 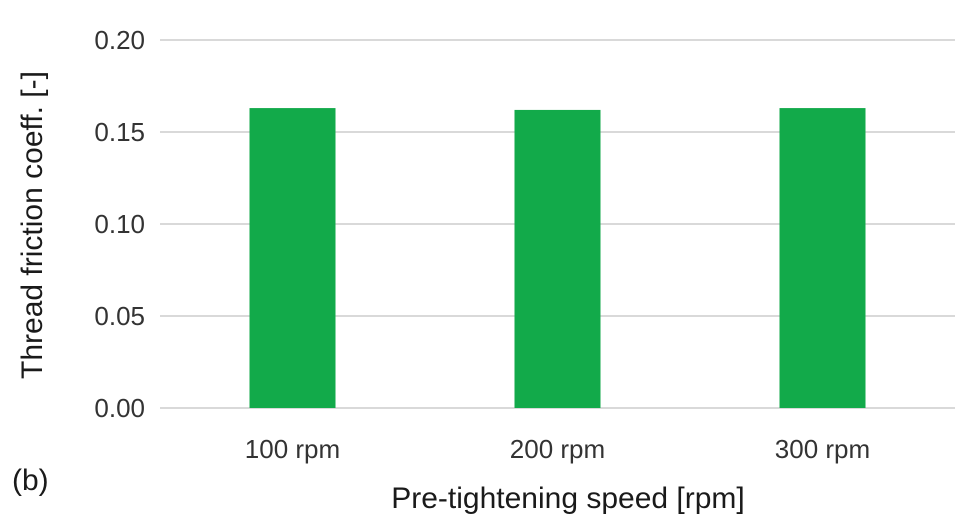 I want to click on x-tick-label: 200 rpm, so click(x=557, y=449).